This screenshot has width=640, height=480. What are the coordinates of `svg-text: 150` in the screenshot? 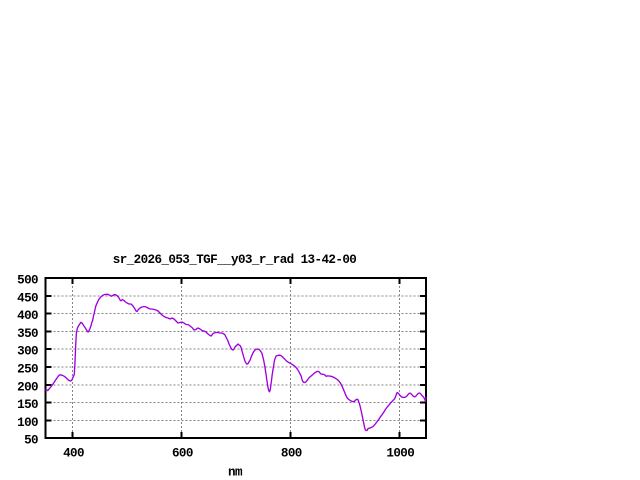 It's located at (27, 405).